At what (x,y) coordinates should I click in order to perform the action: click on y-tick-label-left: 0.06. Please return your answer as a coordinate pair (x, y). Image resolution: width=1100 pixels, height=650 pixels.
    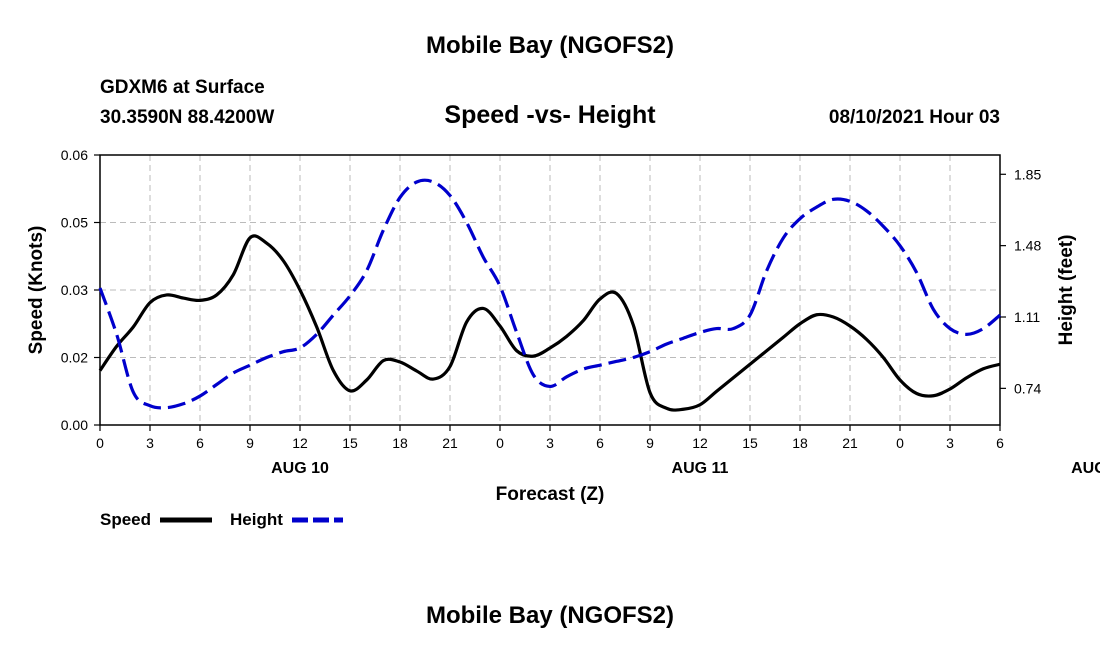
    Looking at the image, I should click on (74, 155).